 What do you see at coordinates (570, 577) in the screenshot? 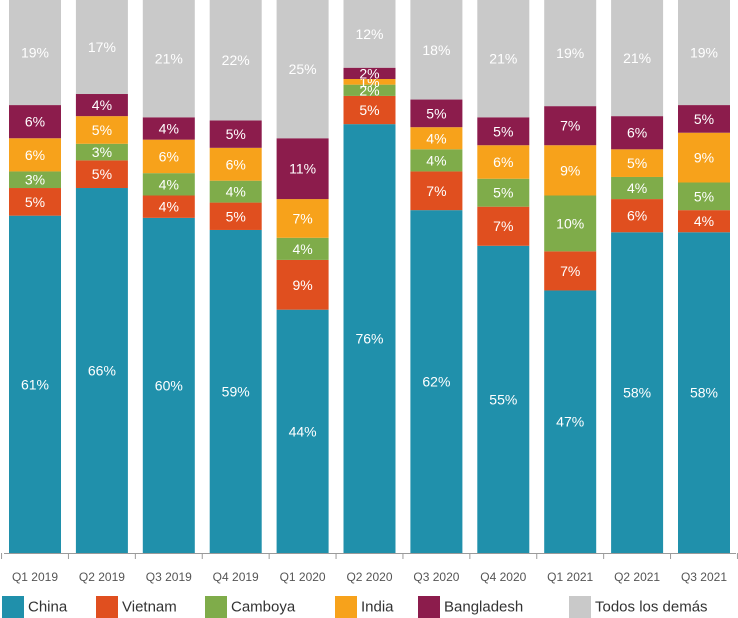
I see `x-tick-label: Q1 2021` at bounding box center [570, 577].